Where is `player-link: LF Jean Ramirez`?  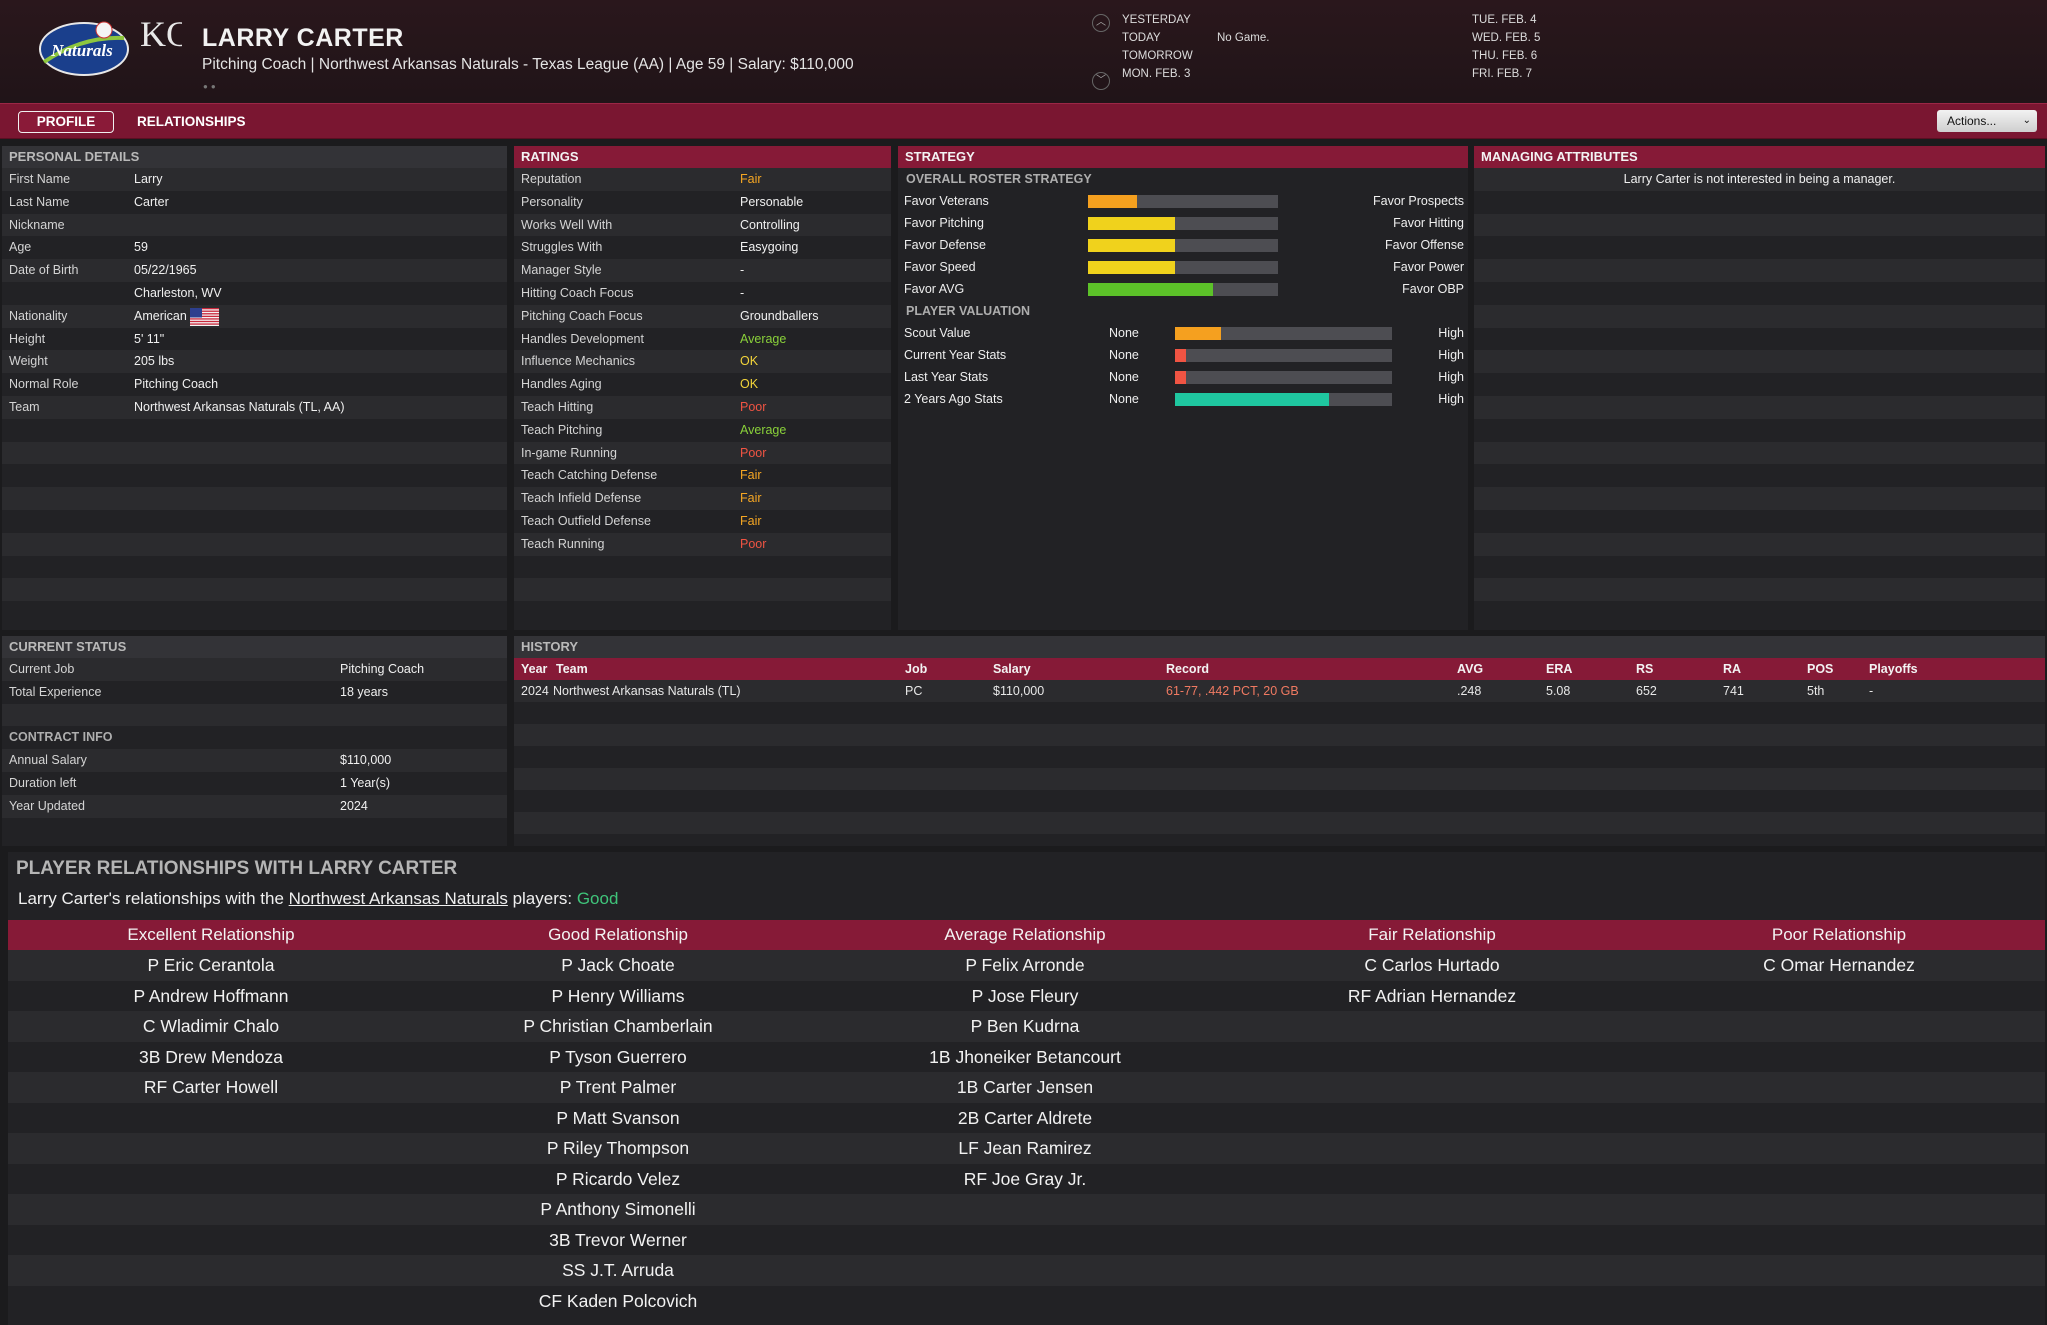 player-link: LF Jean Ramirez is located at coordinates (1025, 1148).